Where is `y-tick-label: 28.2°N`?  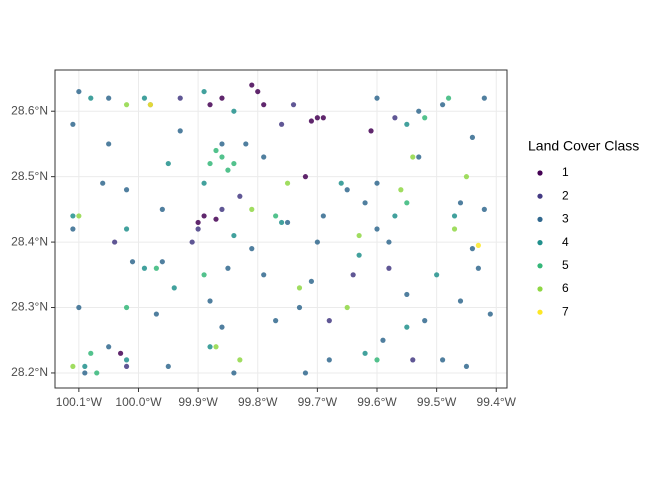 y-tick-label: 28.2°N is located at coordinates (29, 372).